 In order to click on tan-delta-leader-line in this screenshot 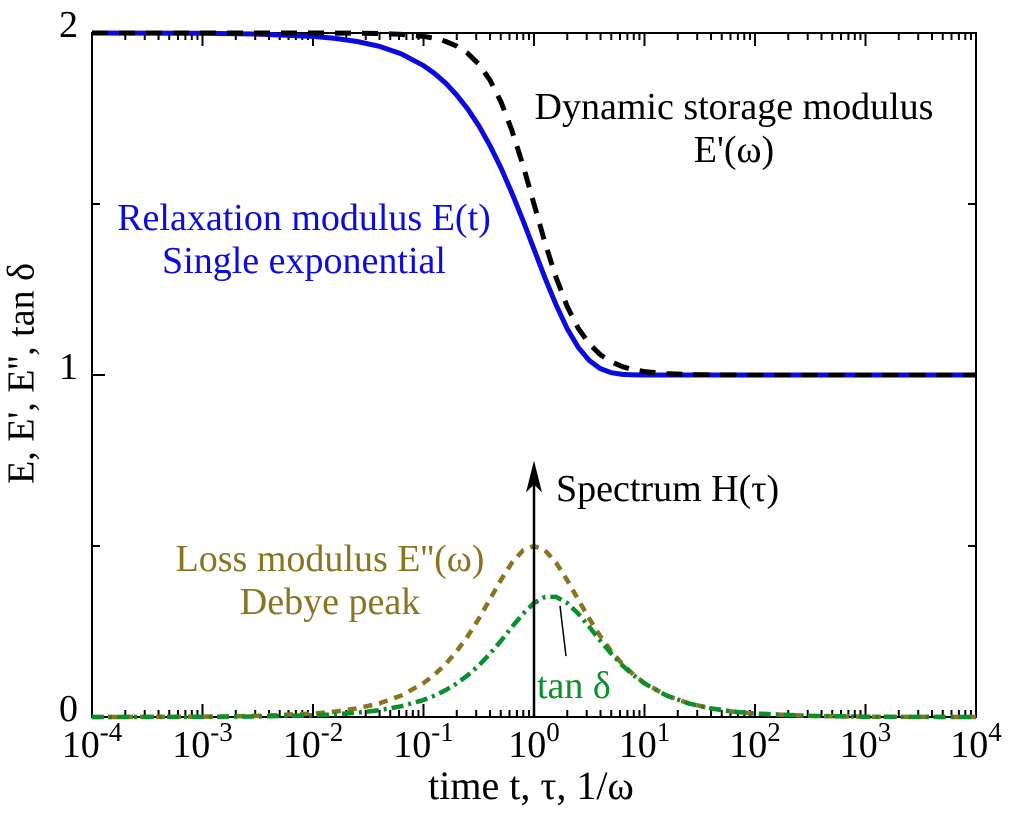, I will do `click(563, 631)`.